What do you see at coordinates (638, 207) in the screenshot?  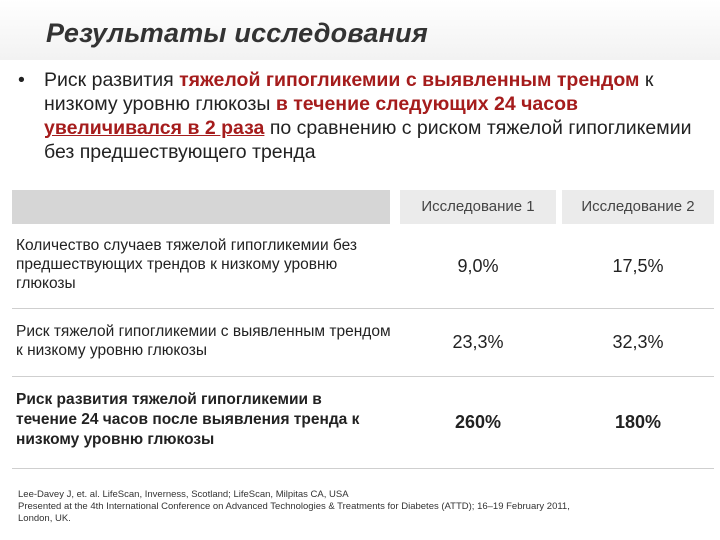 I see `header-study-2: Исследование 2` at bounding box center [638, 207].